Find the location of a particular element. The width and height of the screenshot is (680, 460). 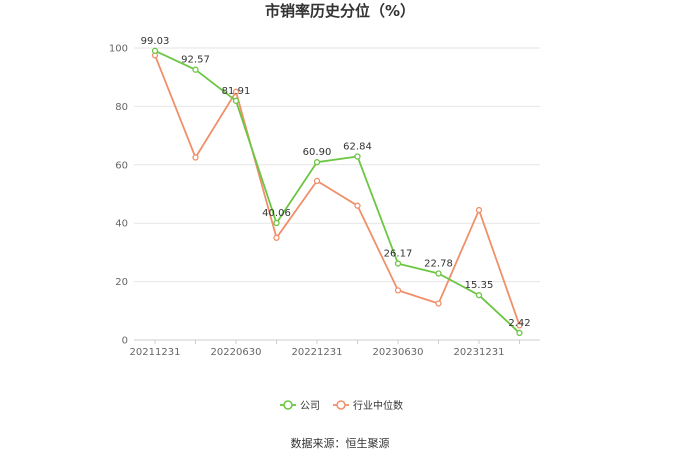

y-tick-label: 40 is located at coordinates (121, 224).